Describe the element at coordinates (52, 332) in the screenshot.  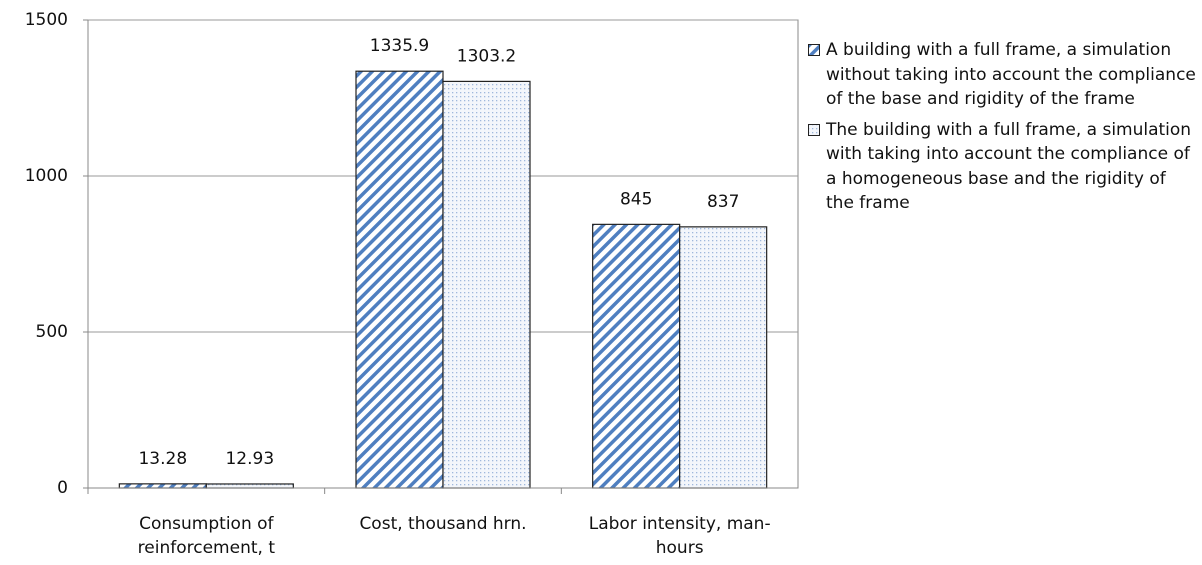
I see `y-tick-label: 500` at that location.